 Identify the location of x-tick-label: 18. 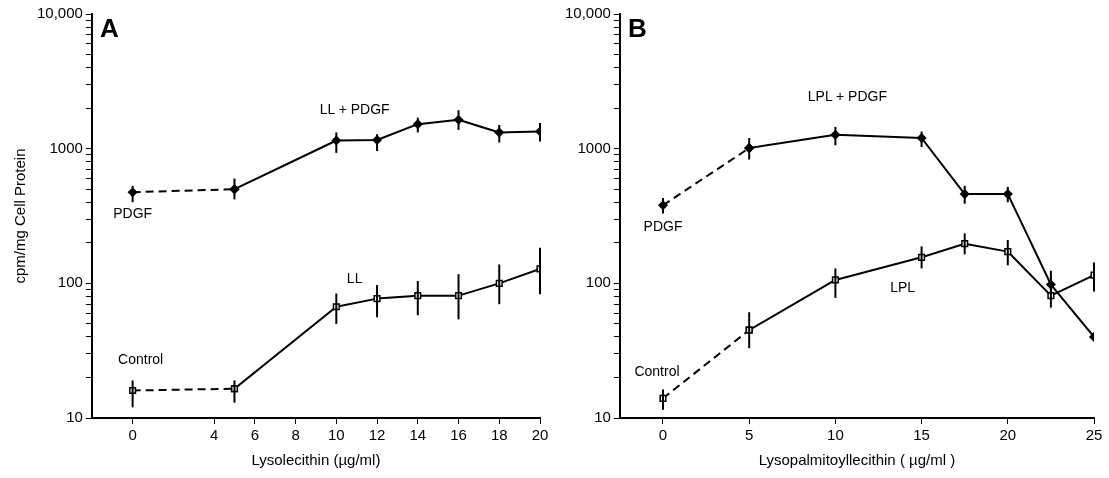
(499, 435).